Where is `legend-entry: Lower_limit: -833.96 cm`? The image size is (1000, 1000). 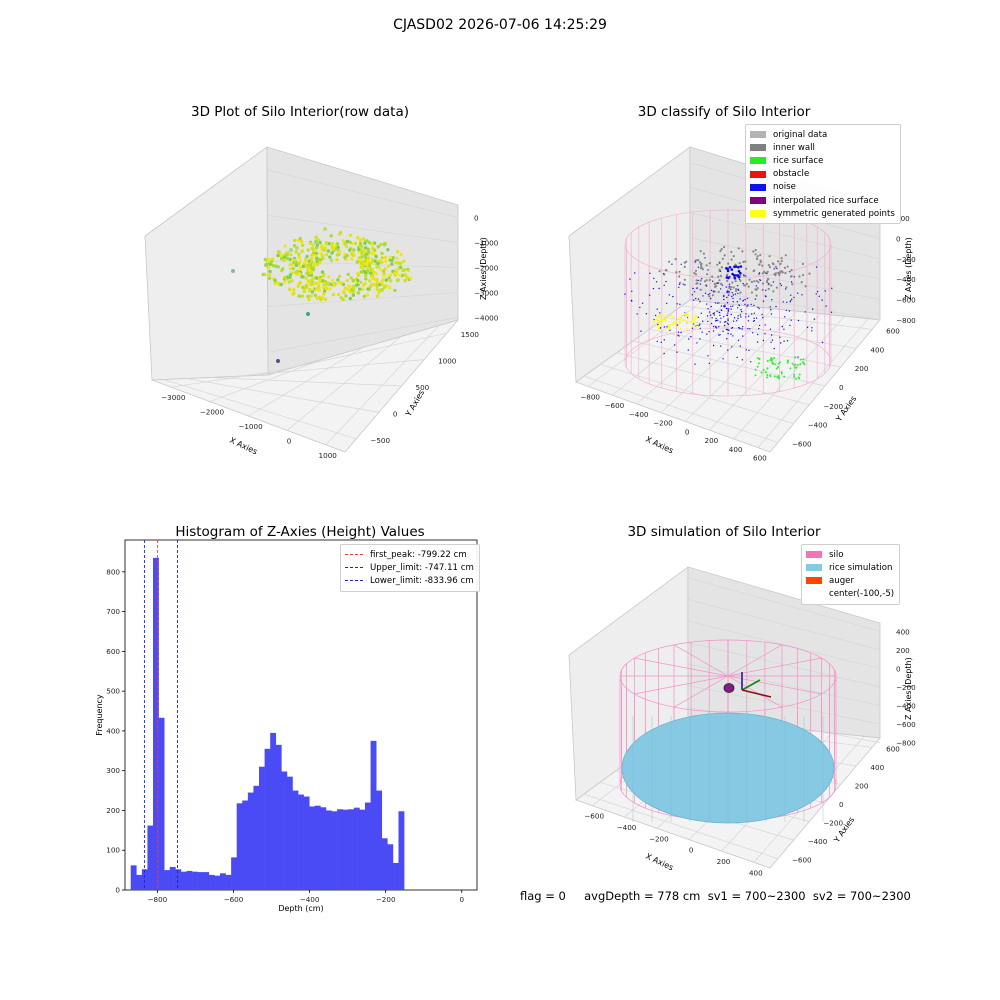 legend-entry: Lower_limit: -833.96 cm is located at coordinates (409, 580).